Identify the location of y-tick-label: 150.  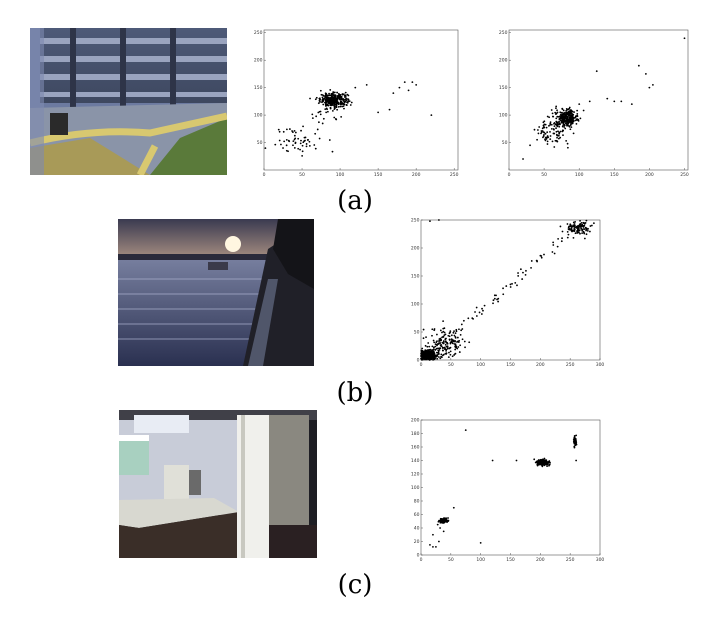
(415, 277).